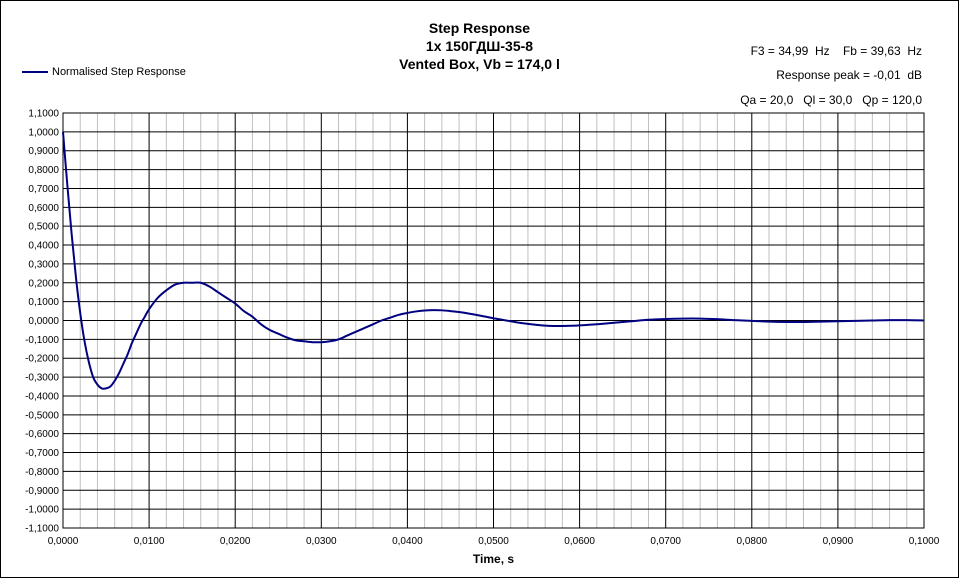 The width and height of the screenshot is (959, 578). Describe the element at coordinates (149, 541) in the screenshot. I see `x-tick-label: 0,0100` at that location.